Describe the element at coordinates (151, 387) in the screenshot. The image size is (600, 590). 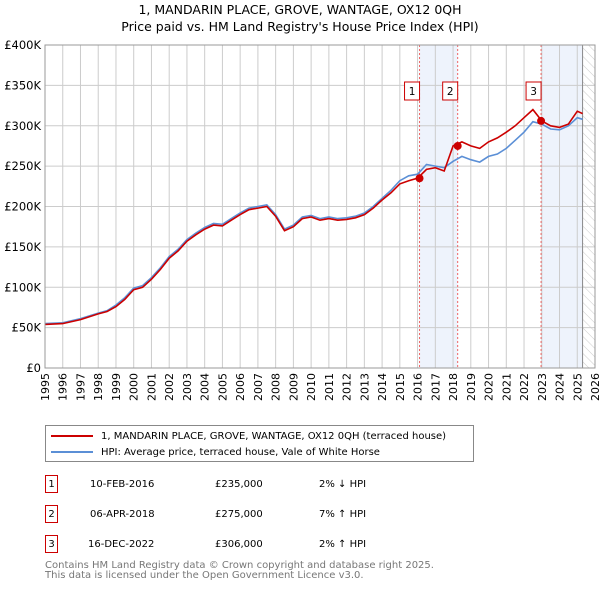
I see `x-tick-label: 2001` at that location.